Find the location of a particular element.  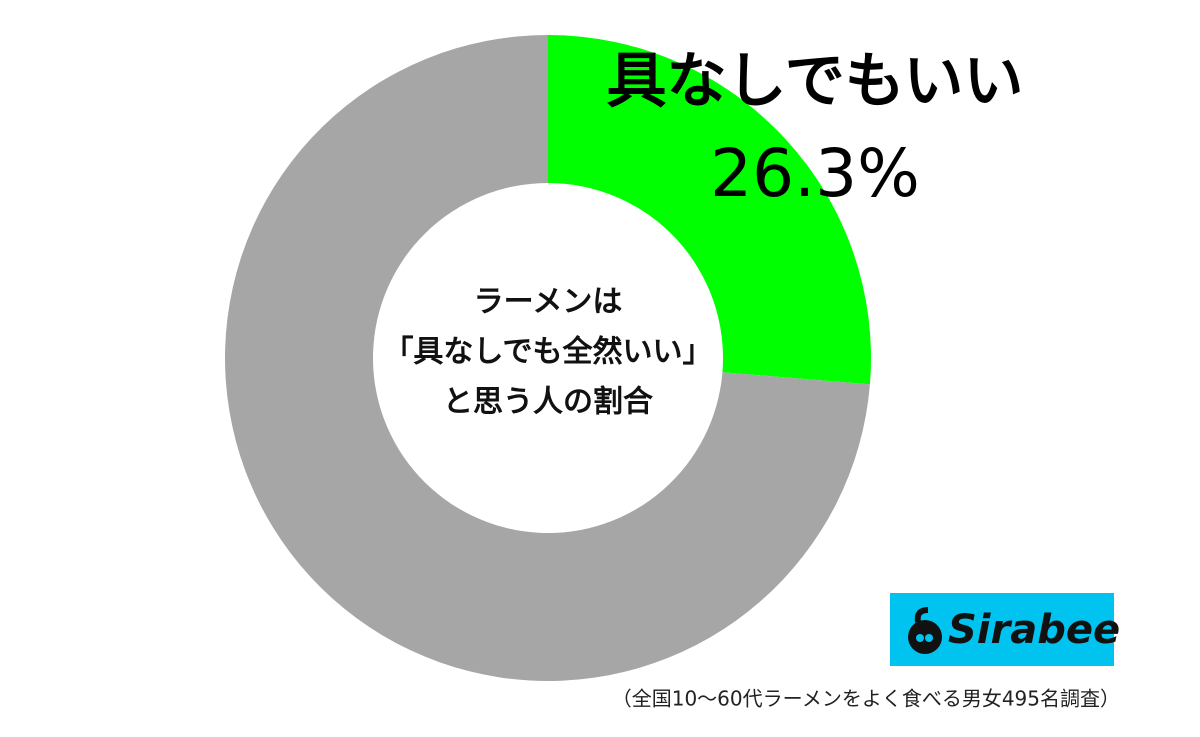

segment-label: 具なしでもいい is located at coordinates (815, 82).